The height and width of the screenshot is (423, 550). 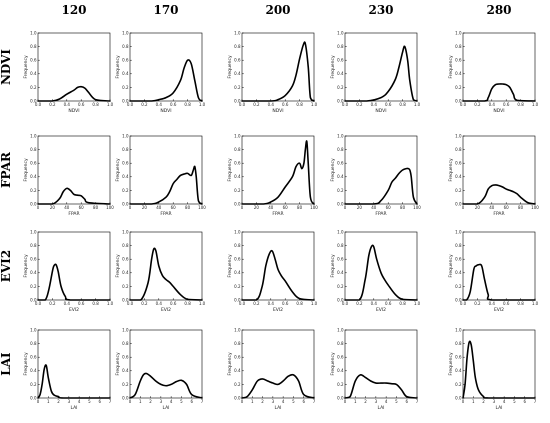 I want to click on x-tick-label: 0, so click(x=242, y=401).